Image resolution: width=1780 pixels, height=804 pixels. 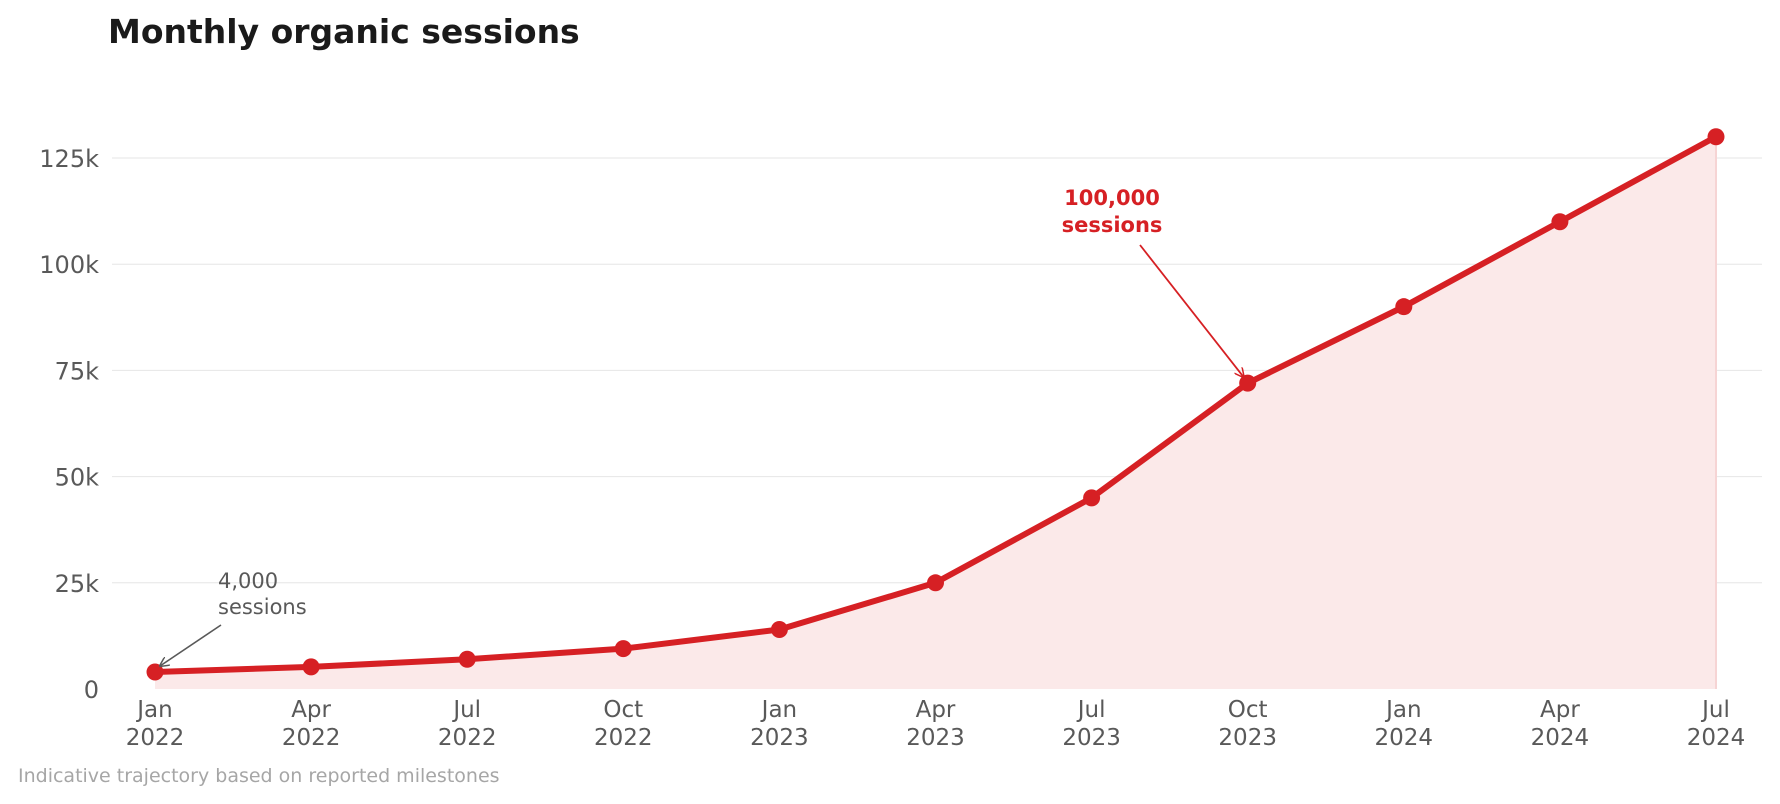 What do you see at coordinates (344, 31) in the screenshot?
I see `chart-title: Monthly organic sessions` at bounding box center [344, 31].